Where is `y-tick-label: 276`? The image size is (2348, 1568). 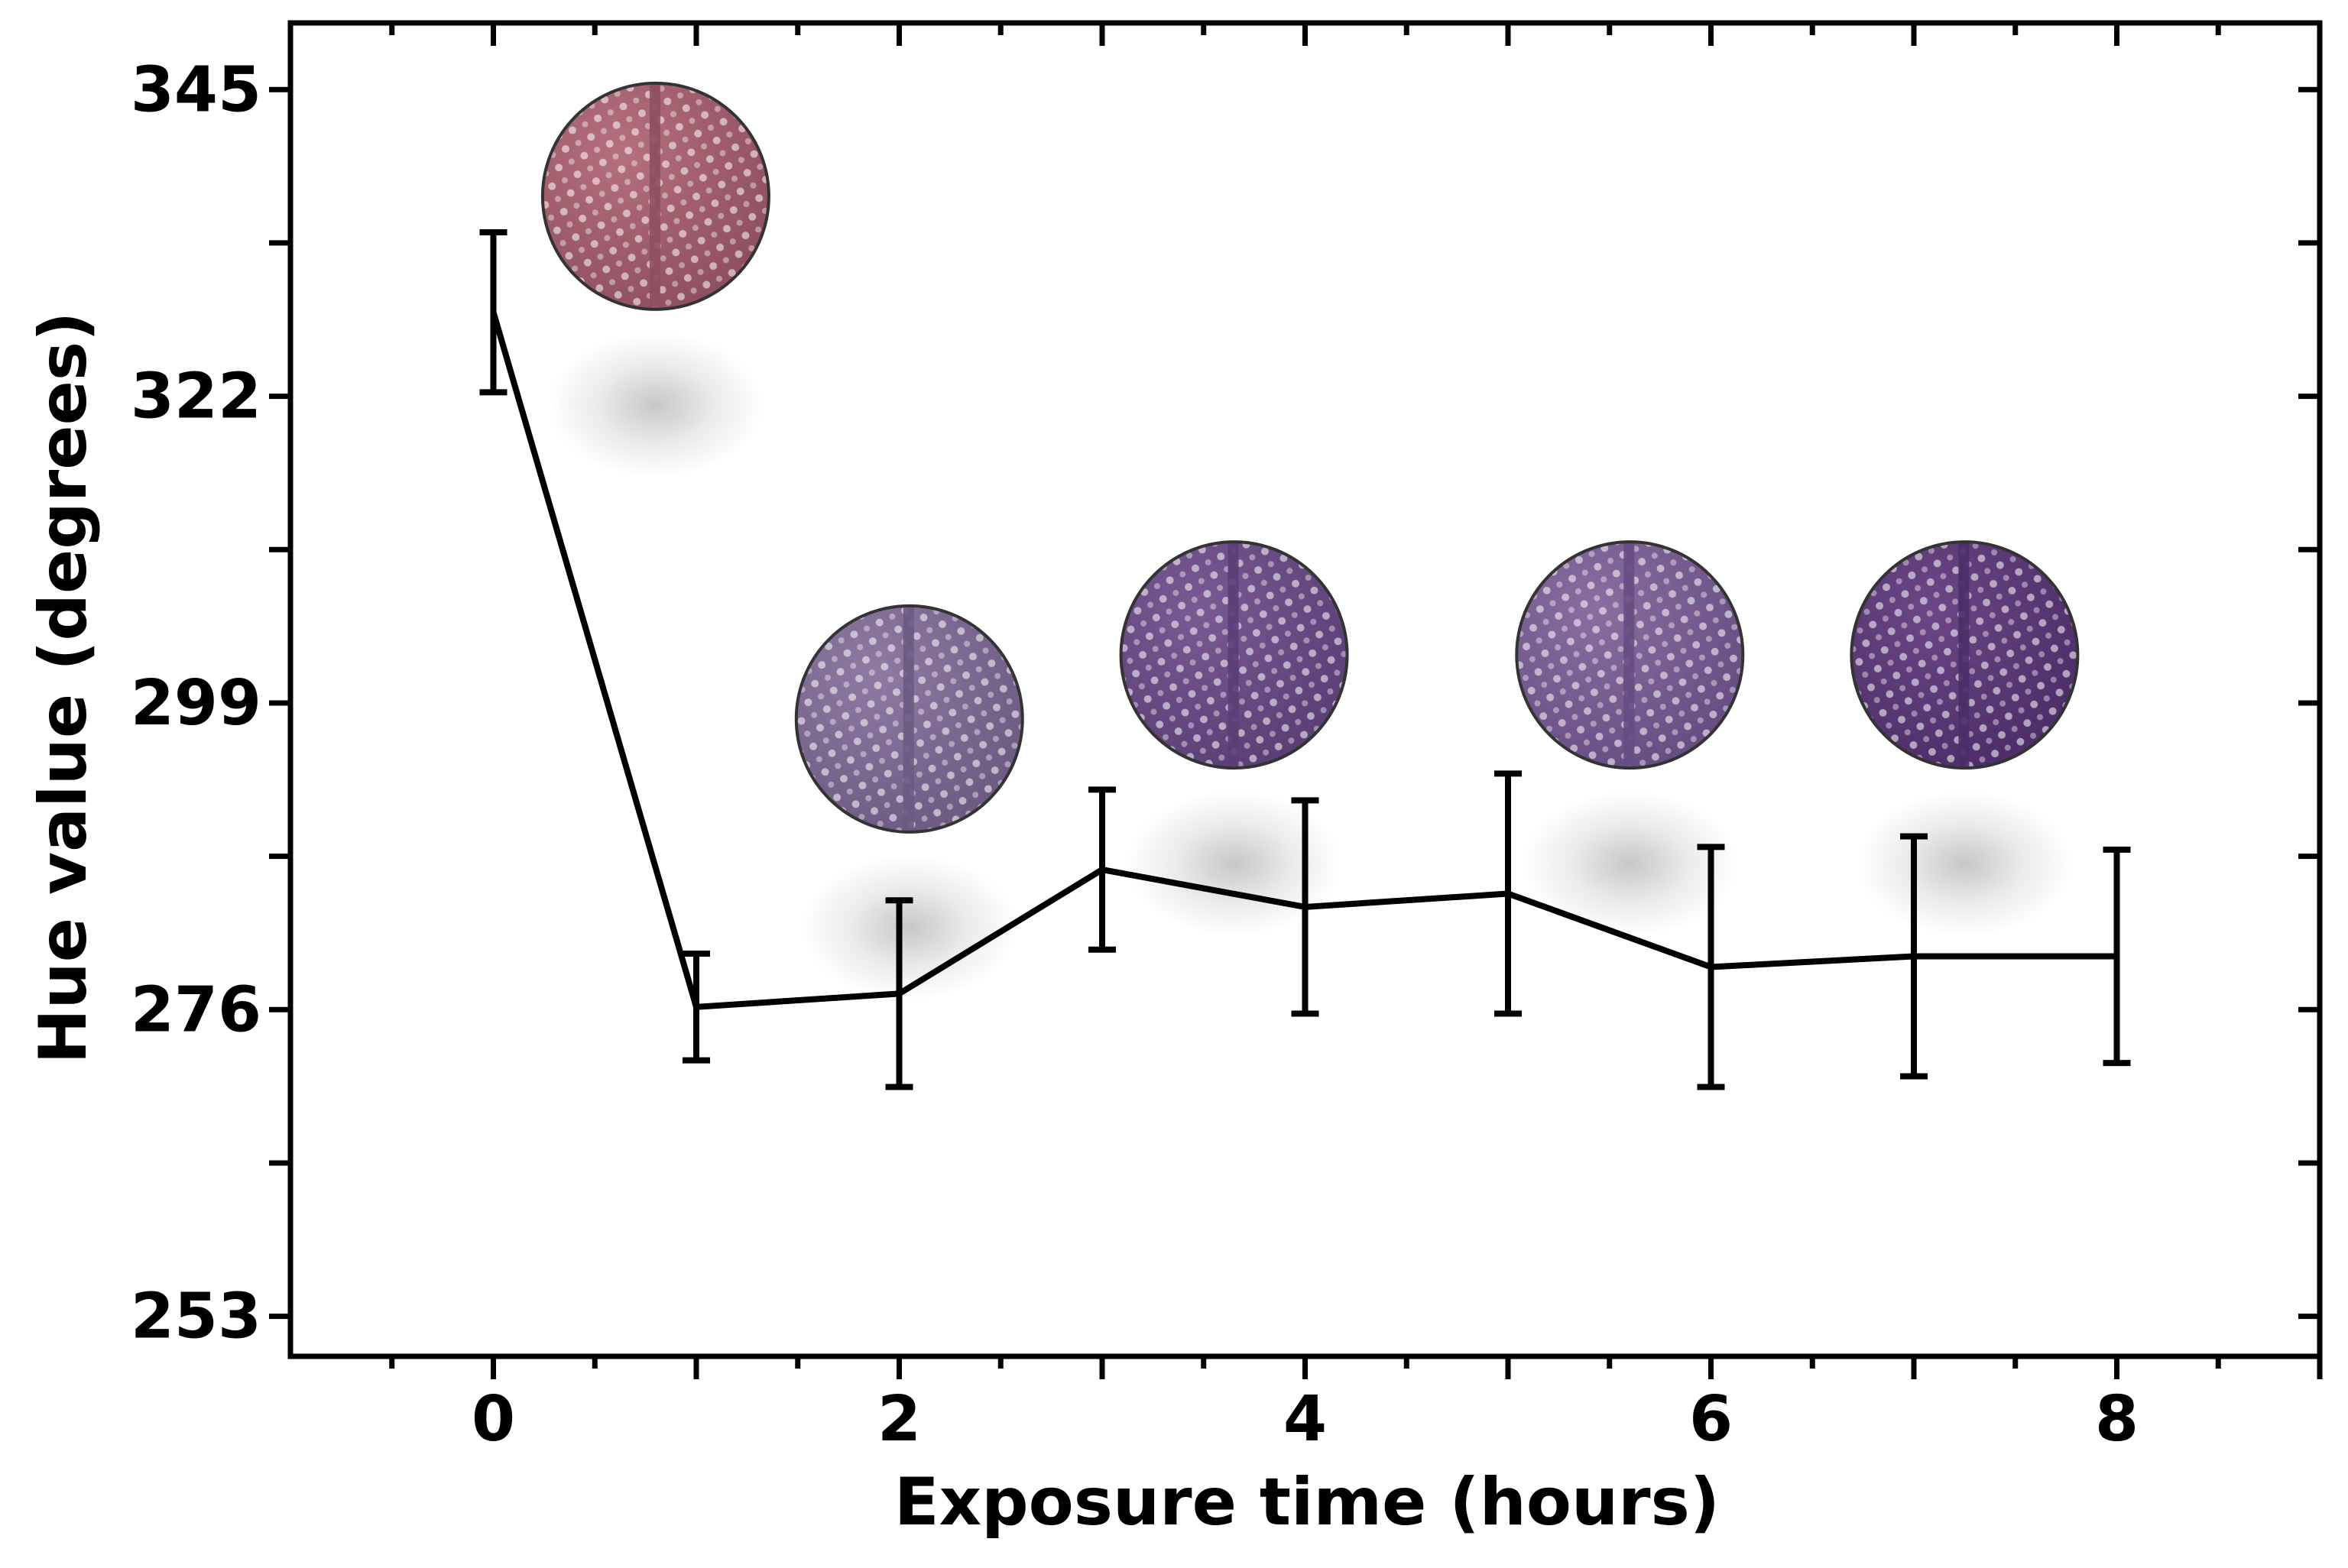 y-tick-label: 276 is located at coordinates (196, 1010).